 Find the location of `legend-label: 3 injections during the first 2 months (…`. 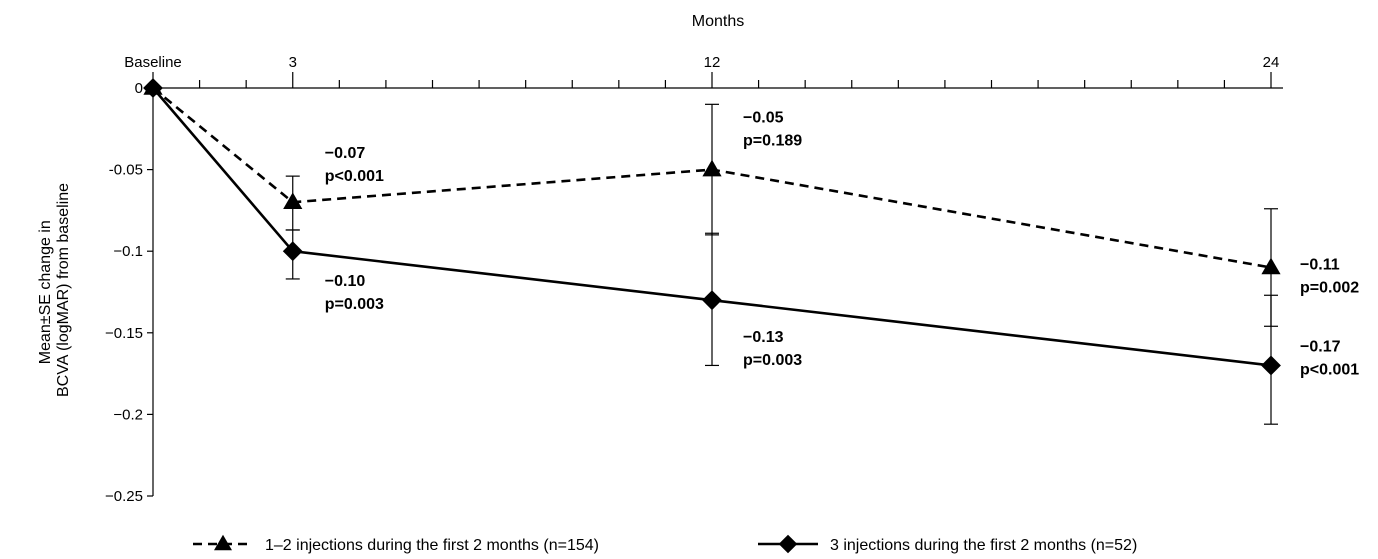

legend-label: 3 injections during the first 2 months (… is located at coordinates (983, 545).